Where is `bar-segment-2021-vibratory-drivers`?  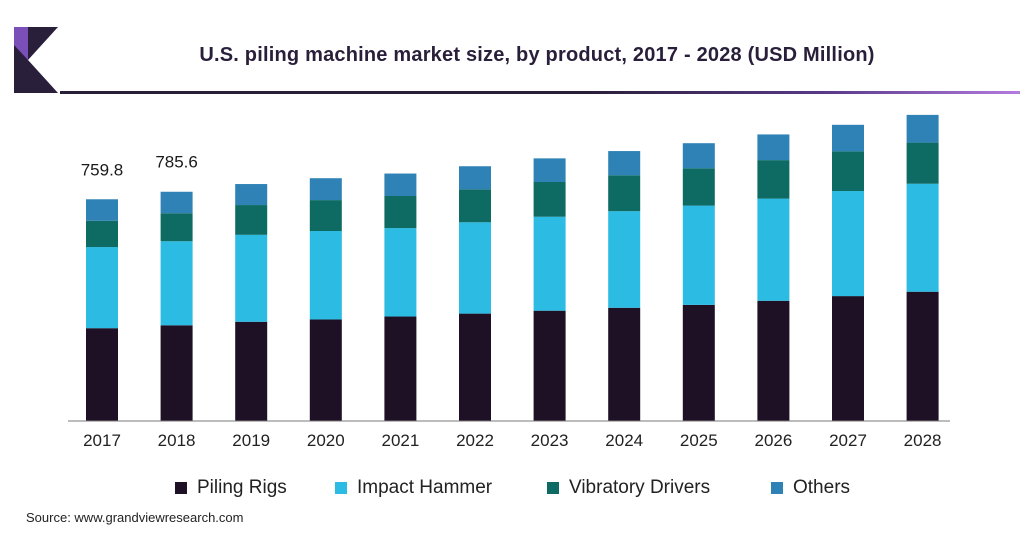 bar-segment-2021-vibratory-drivers is located at coordinates (400, 212).